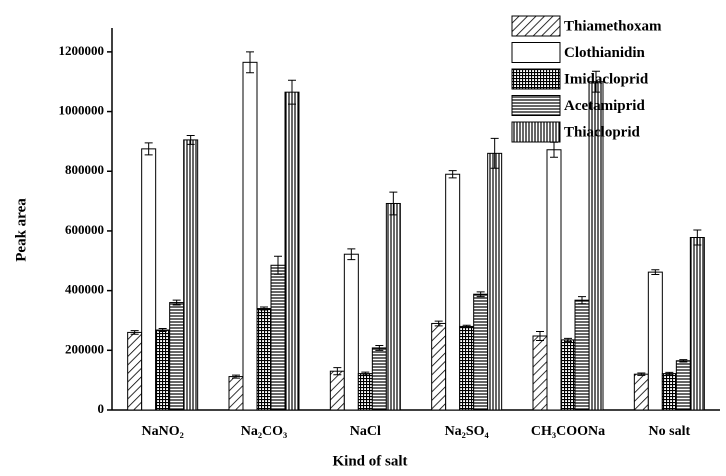 Image resolution: width=726 pixels, height=476 pixels. What do you see at coordinates (467, 431) in the screenshot?
I see `x-tick-label: Na₂SO₄` at bounding box center [467, 431].